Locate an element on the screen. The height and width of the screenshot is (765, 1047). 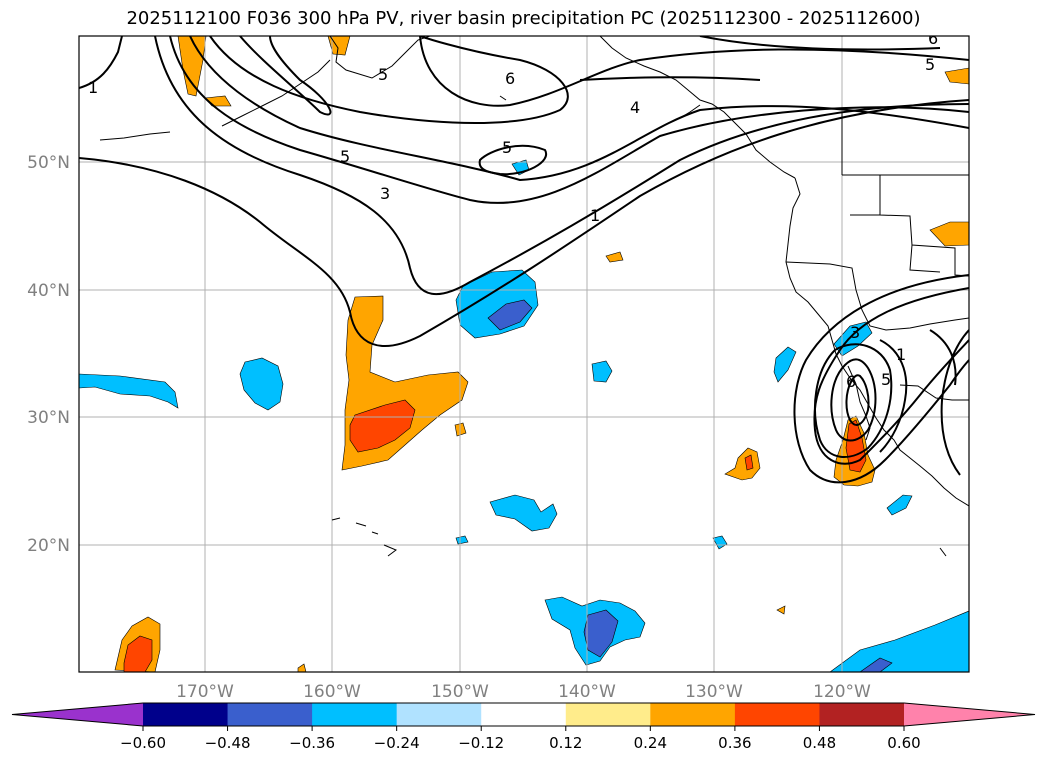
lon-label: 170°W is located at coordinates (205, 692).